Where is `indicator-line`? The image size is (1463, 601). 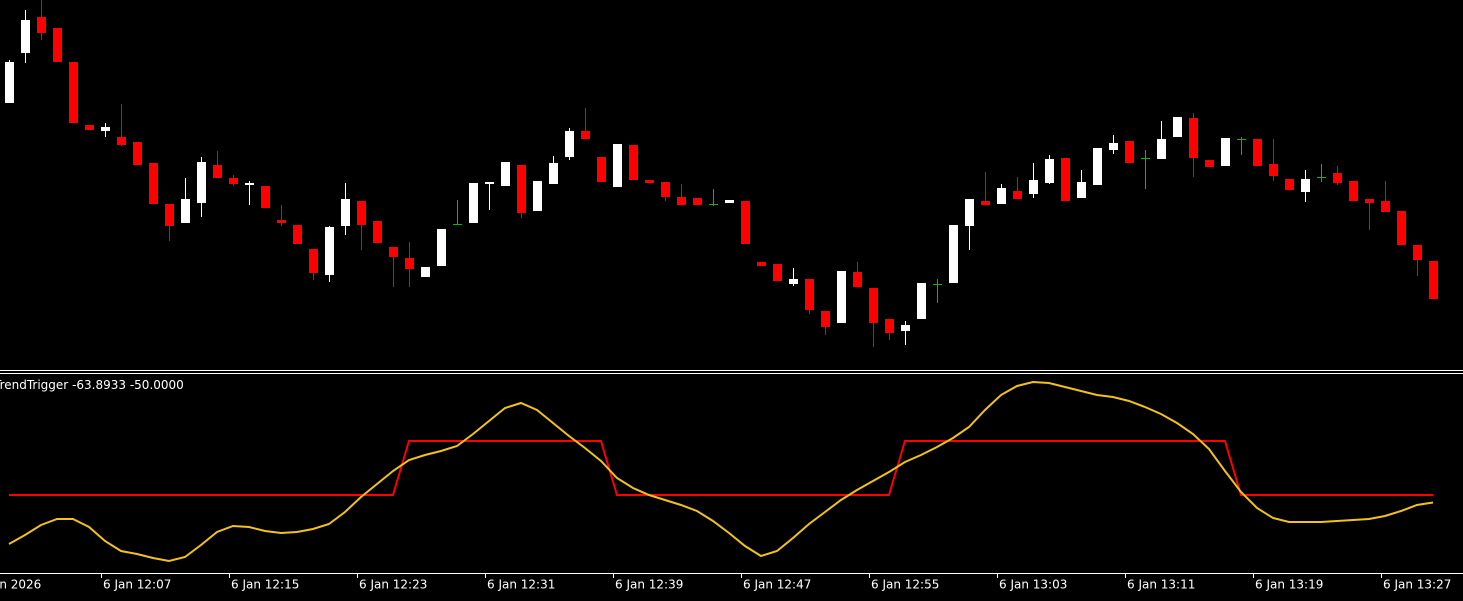
indicator-line is located at coordinates (721, 468).